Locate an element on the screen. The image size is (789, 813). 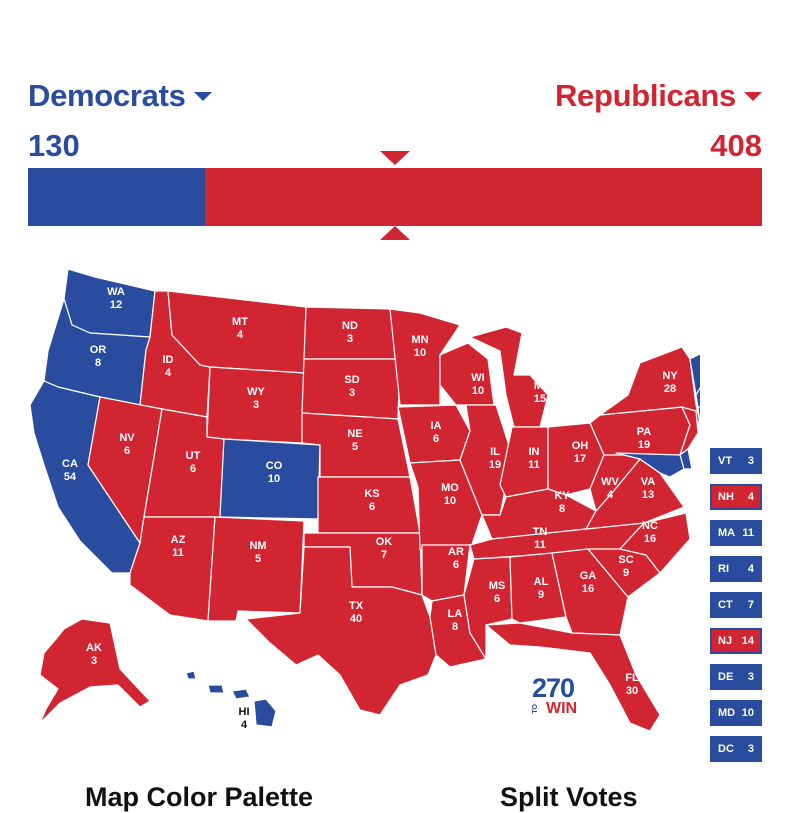
state-label-AR: AR is located at coordinates (456, 552).